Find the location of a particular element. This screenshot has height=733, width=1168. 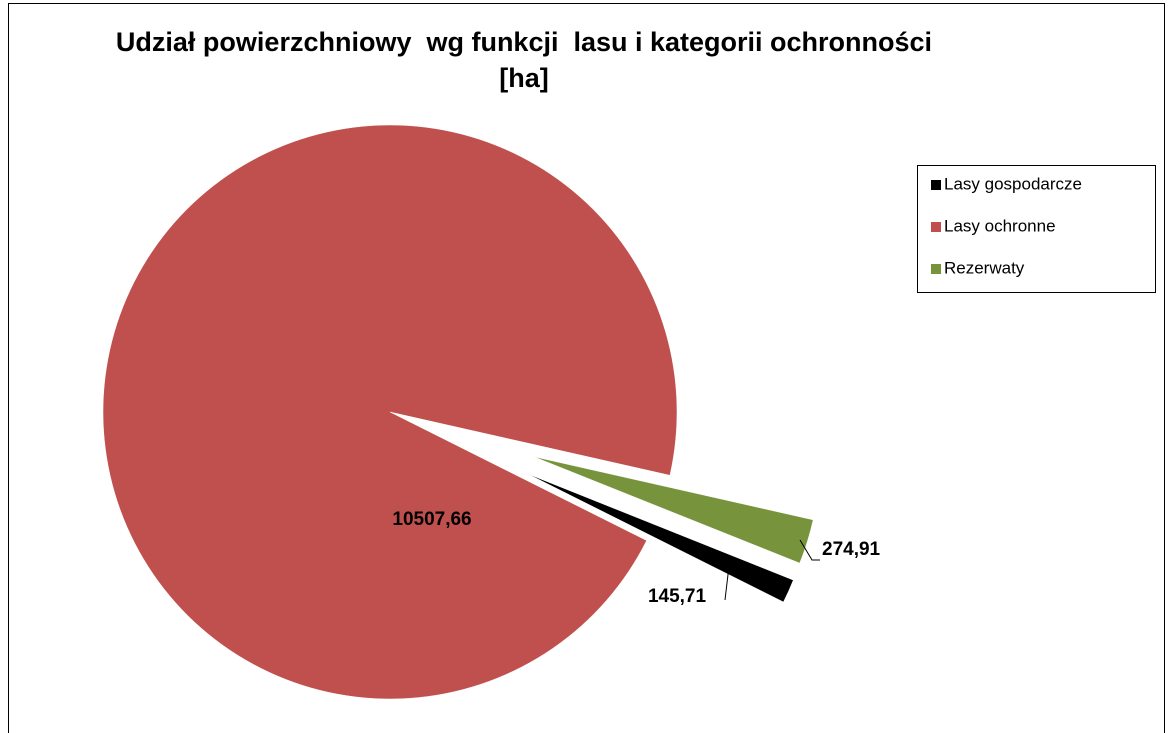

data-label: 10507,66 is located at coordinates (431, 519).